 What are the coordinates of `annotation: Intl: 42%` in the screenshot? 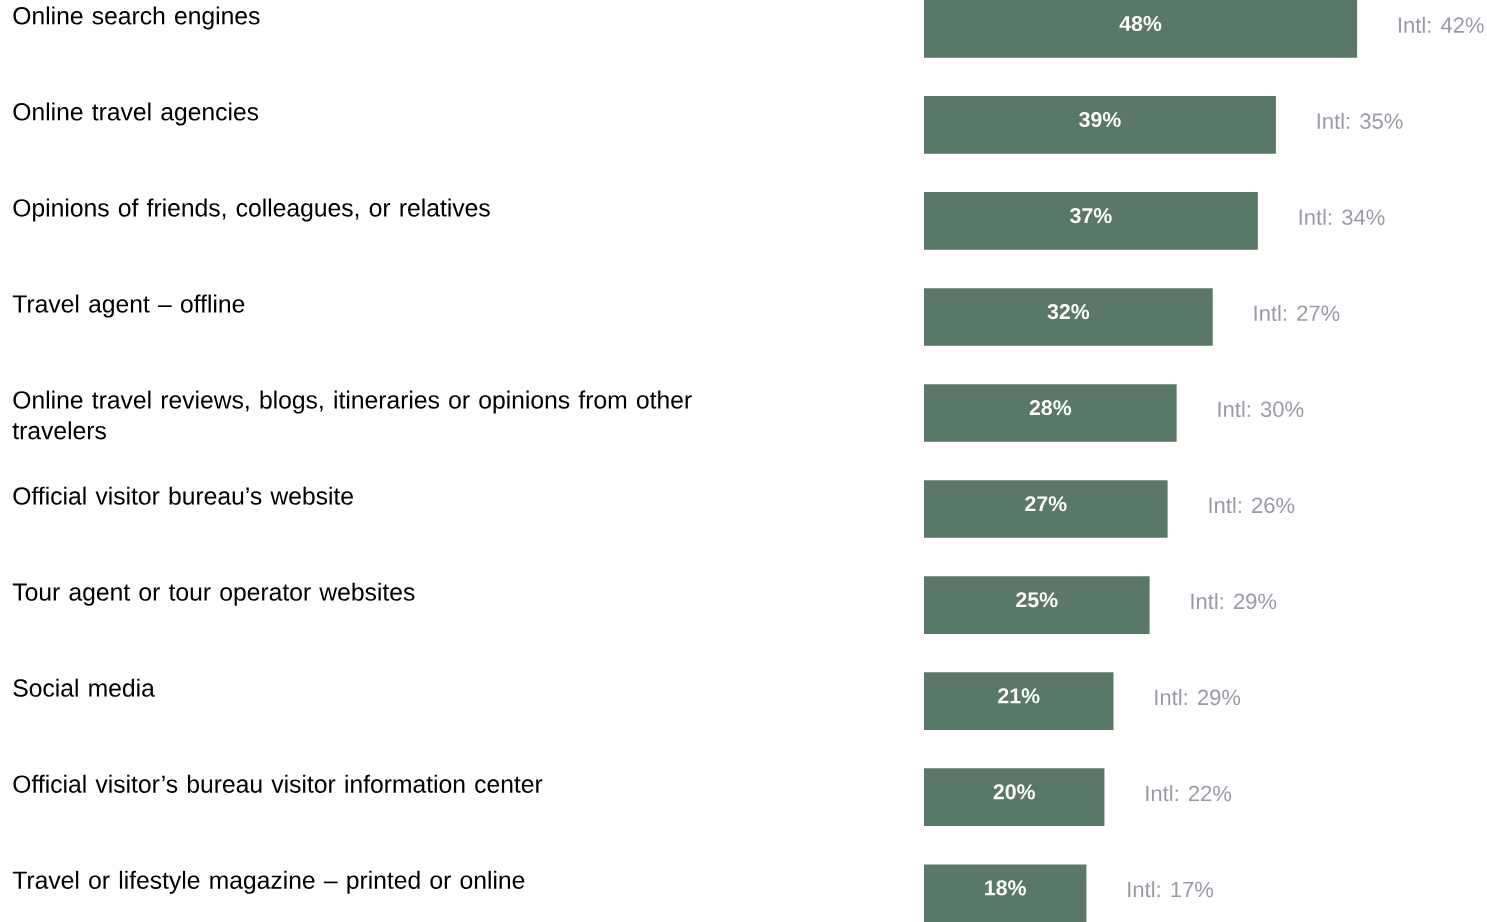 It's located at (1441, 24).